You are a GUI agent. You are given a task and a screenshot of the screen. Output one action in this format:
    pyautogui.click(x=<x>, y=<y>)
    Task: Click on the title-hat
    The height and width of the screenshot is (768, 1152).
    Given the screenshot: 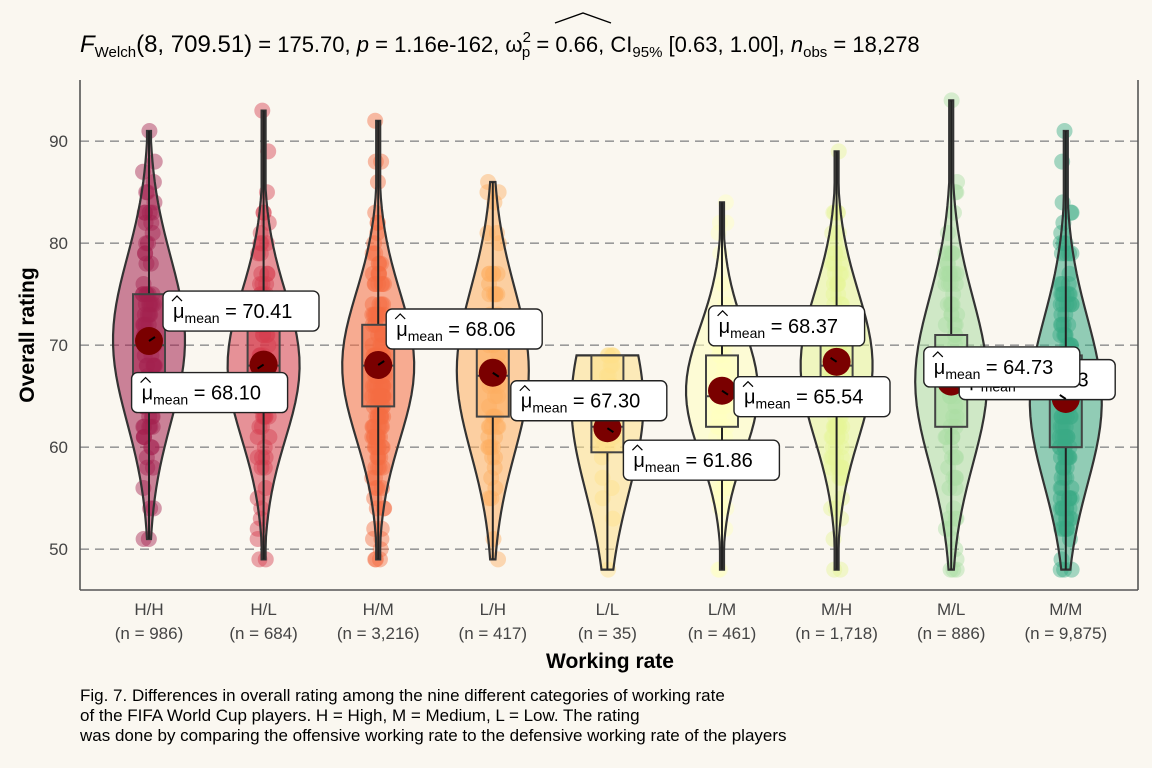 What is the action you would take?
    pyautogui.click(x=583, y=18)
    